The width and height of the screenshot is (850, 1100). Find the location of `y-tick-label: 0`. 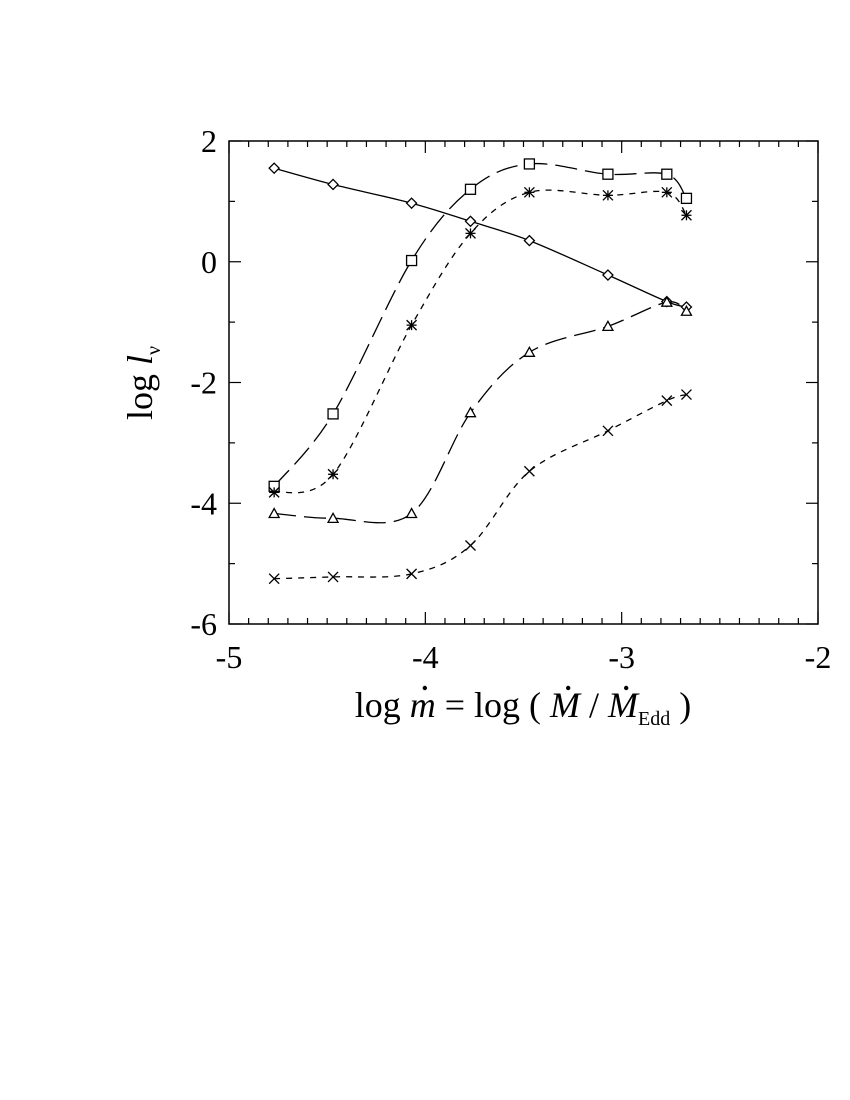

y-tick-label: 0 is located at coordinates (209, 262).